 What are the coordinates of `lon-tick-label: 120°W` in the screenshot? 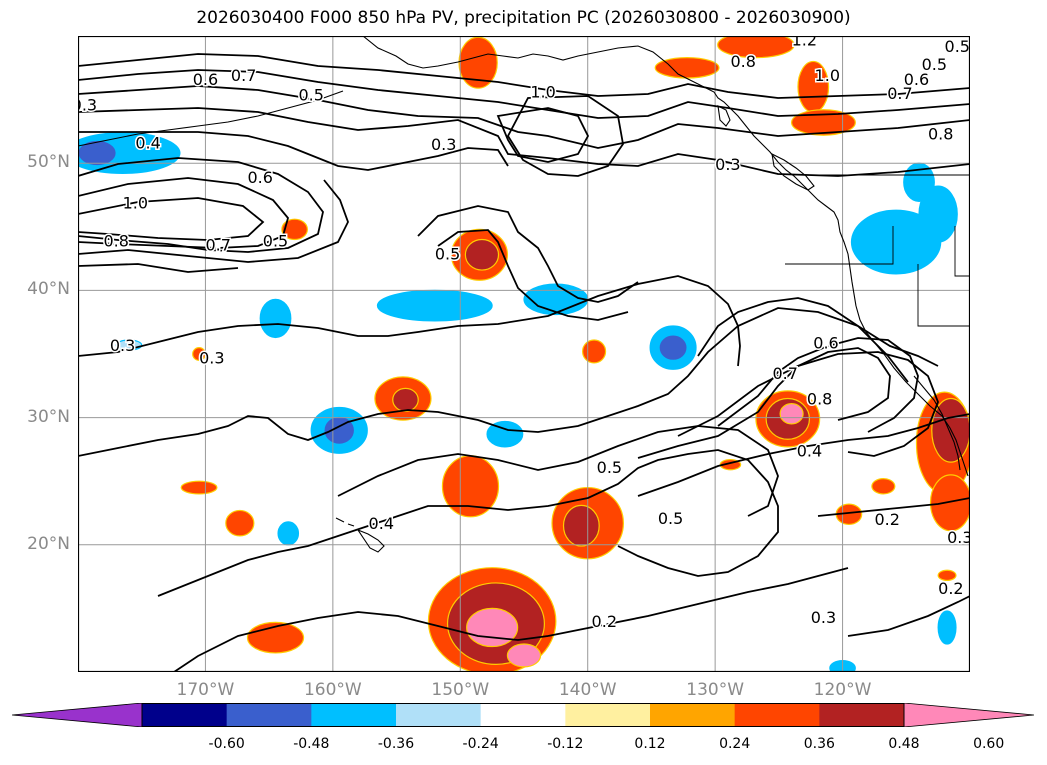 It's located at (842, 690).